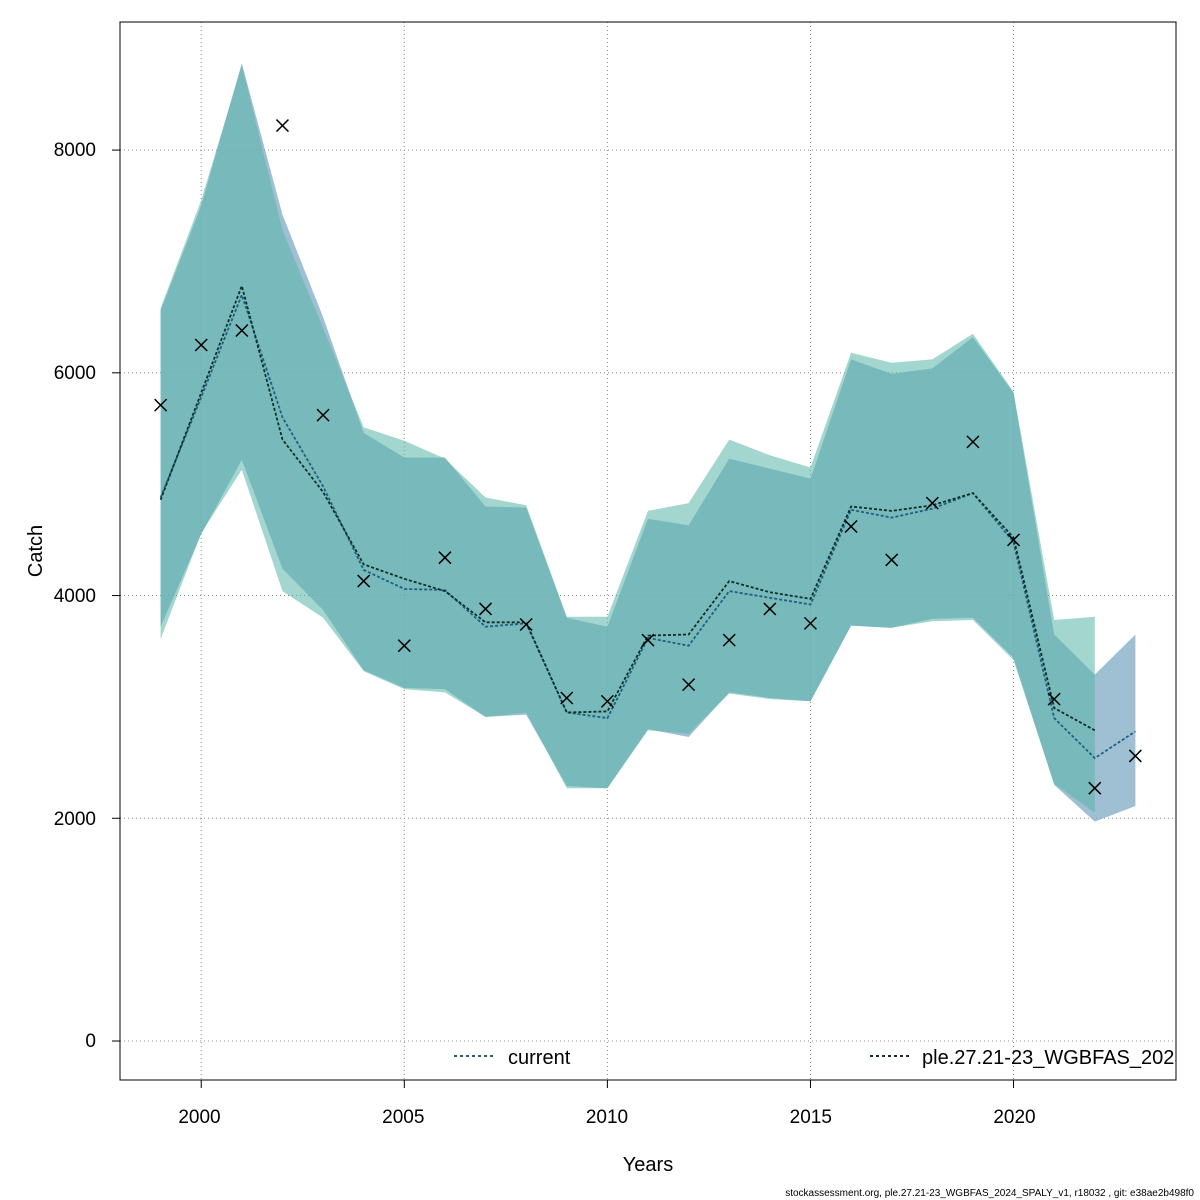  I want to click on observation-point-2000, so click(201, 345).